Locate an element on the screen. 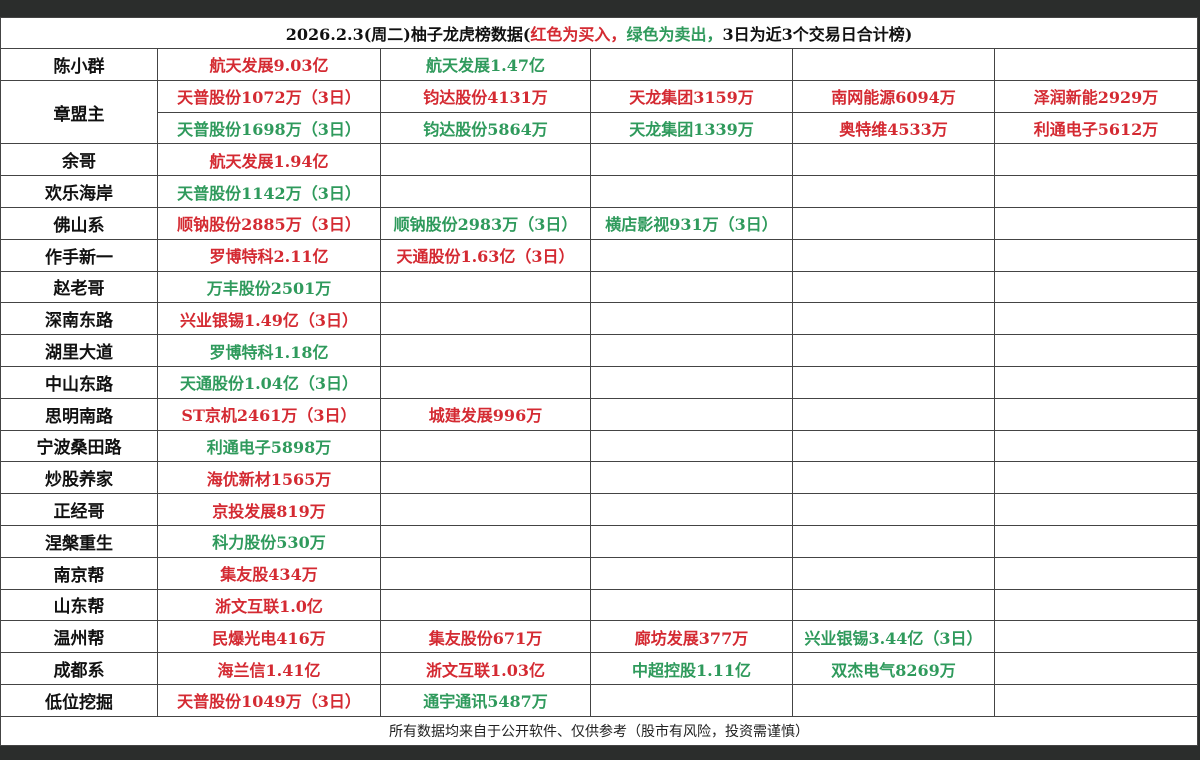 The image size is (1200, 760). buy-entry: 奥特维4533万 is located at coordinates (893, 128).